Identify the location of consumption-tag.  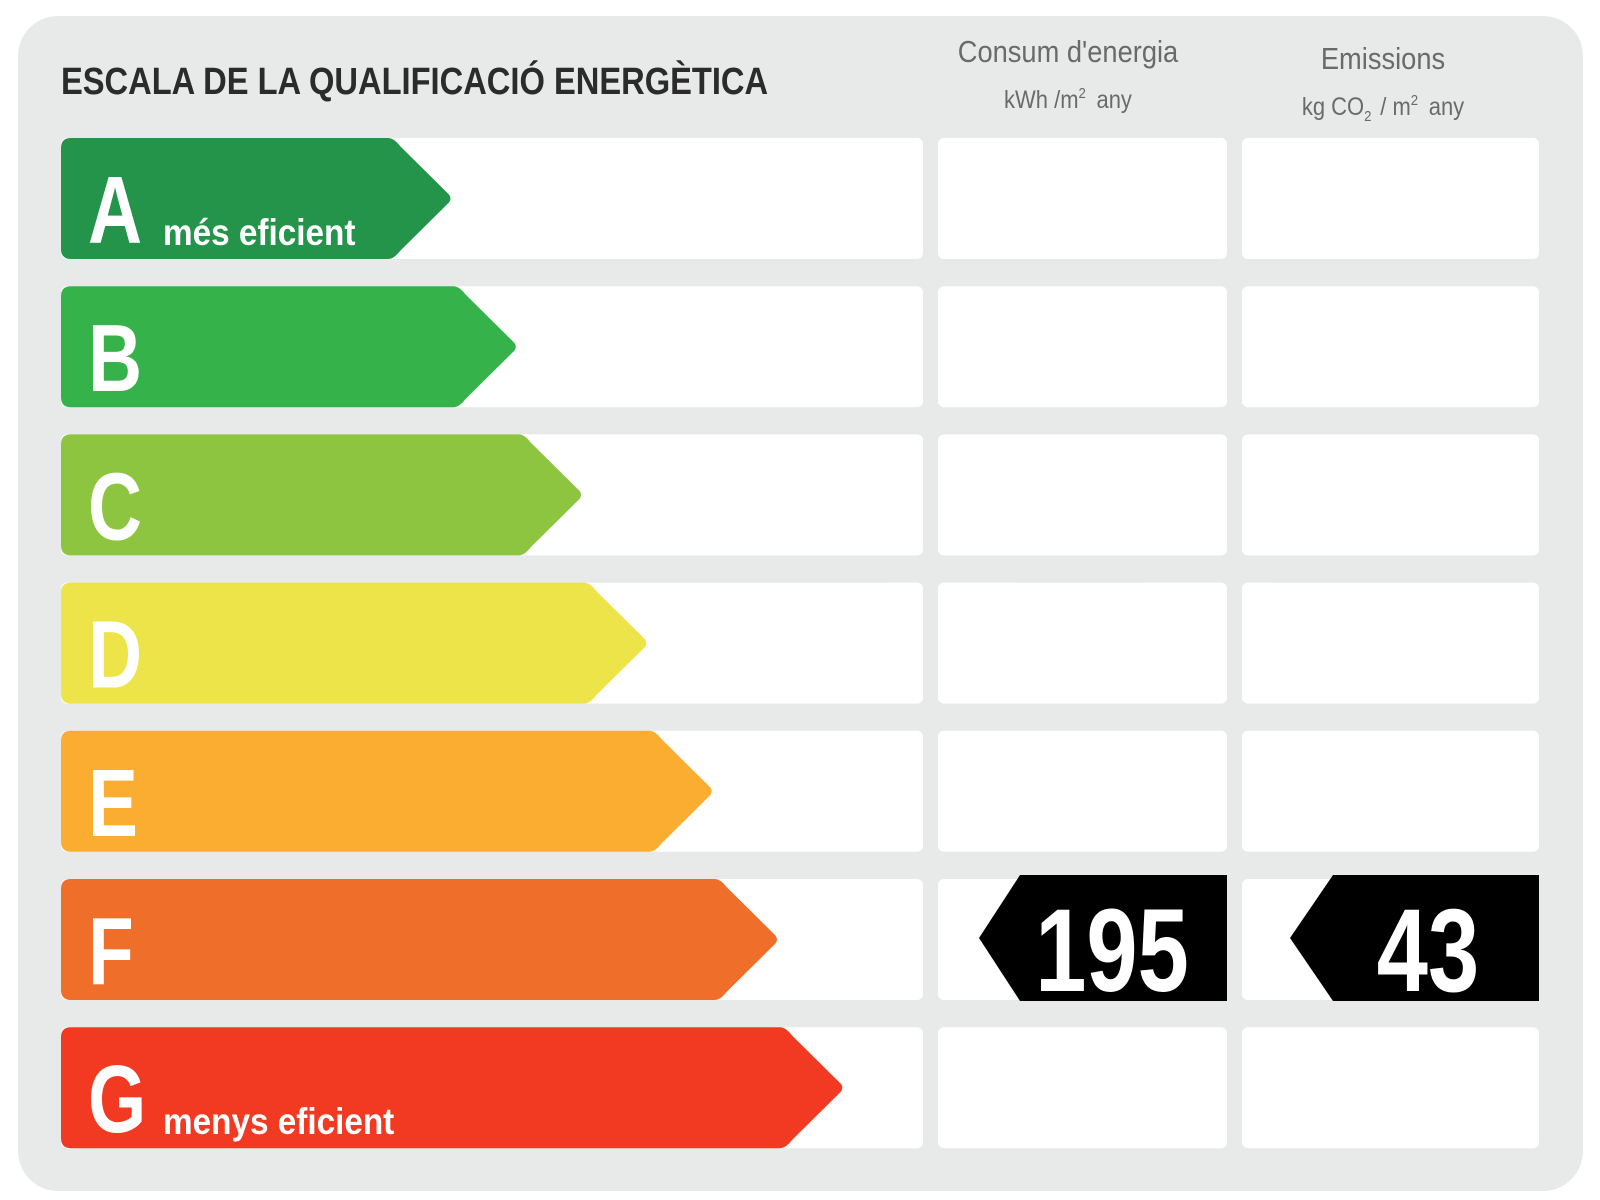
(1103, 938).